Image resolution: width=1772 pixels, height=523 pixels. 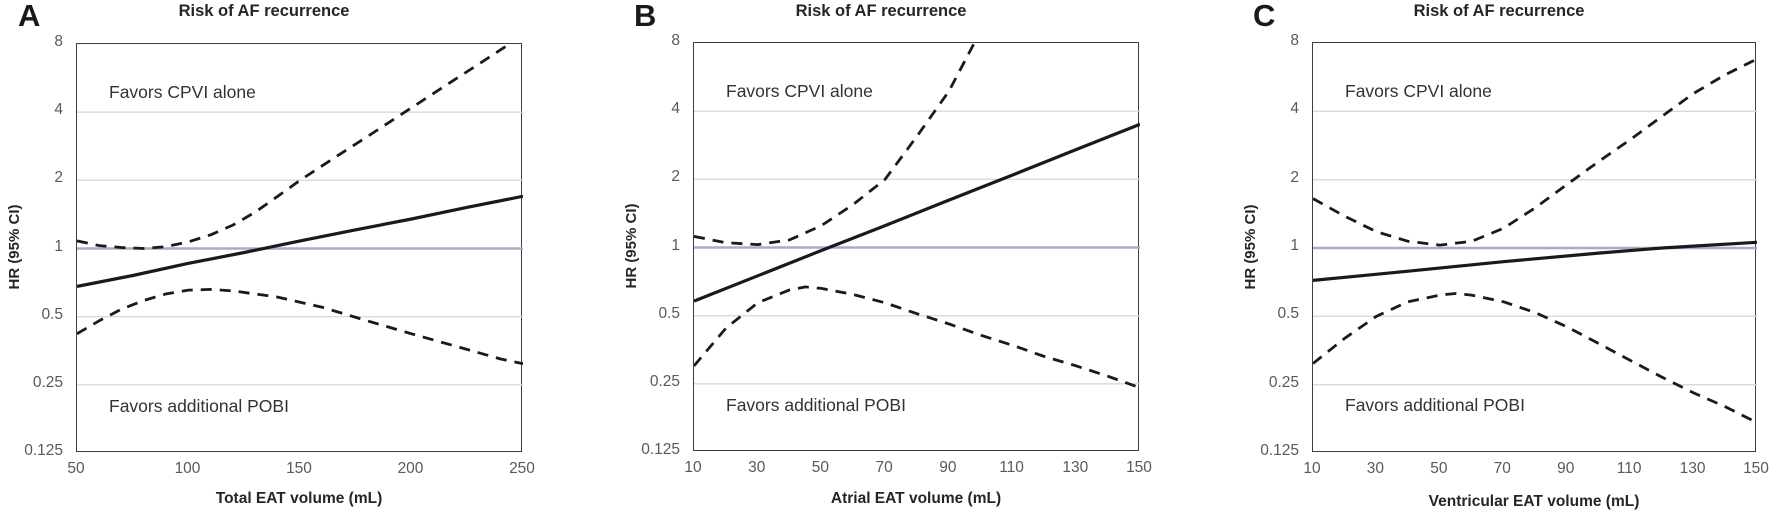 What do you see at coordinates (1294, 245) in the screenshot?
I see `y-tick-label-1: 1` at bounding box center [1294, 245].